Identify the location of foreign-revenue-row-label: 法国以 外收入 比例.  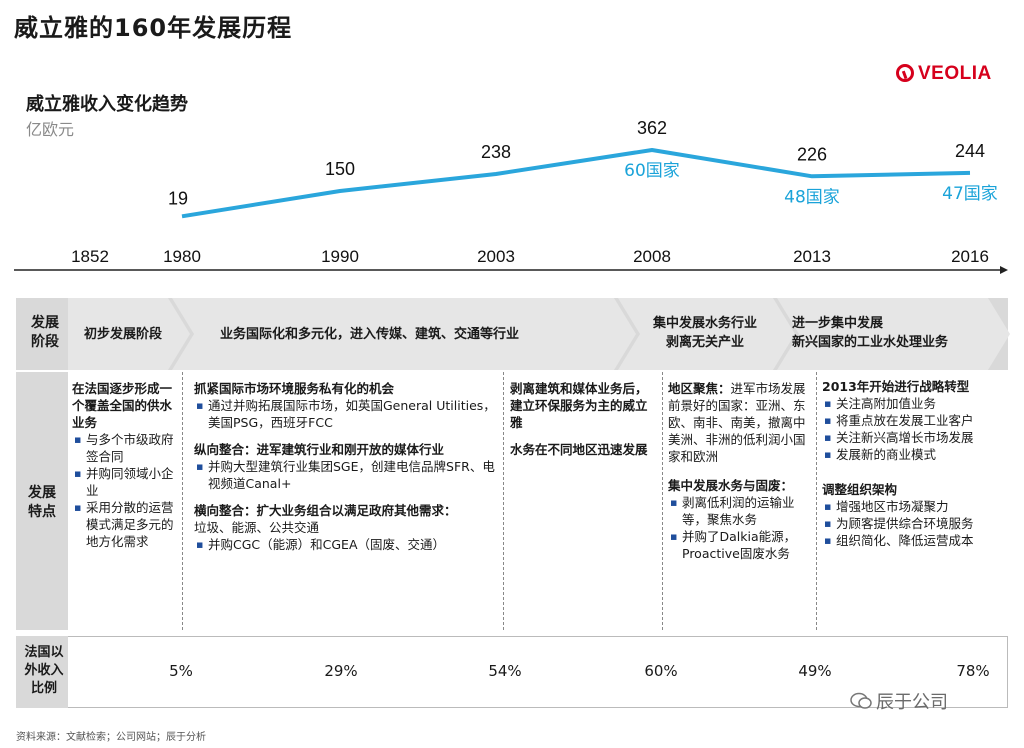
(44, 670).